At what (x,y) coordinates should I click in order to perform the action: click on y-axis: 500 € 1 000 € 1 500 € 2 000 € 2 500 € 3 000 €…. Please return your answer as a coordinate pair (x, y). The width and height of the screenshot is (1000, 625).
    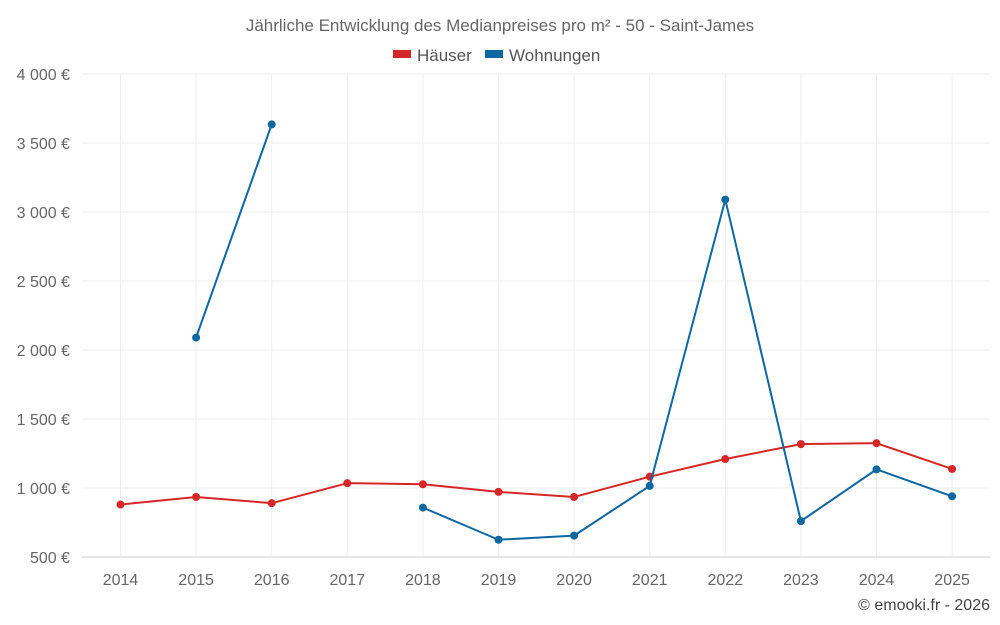
    Looking at the image, I should click on (43, 317).